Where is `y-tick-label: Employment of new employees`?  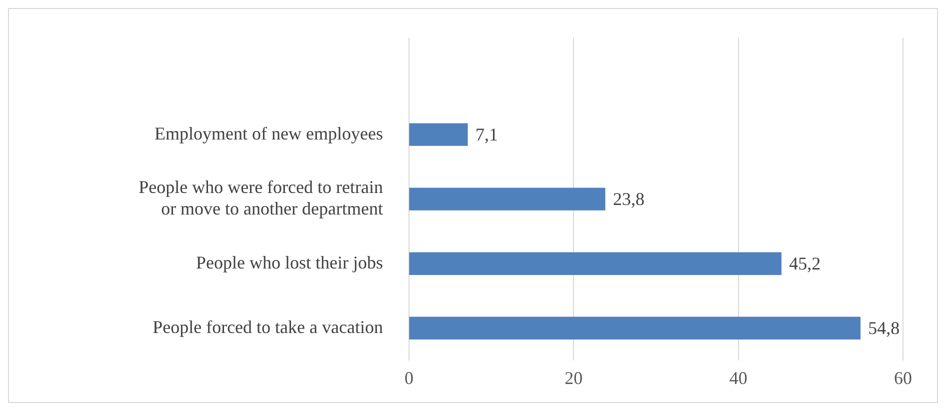 y-tick-label: Employment of new employees is located at coordinates (268, 133).